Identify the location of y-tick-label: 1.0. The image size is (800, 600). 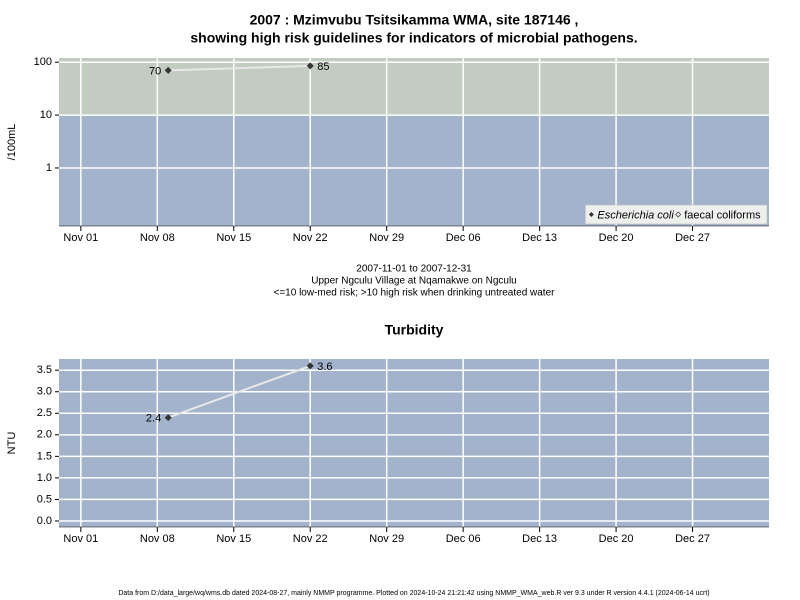
(44, 478).